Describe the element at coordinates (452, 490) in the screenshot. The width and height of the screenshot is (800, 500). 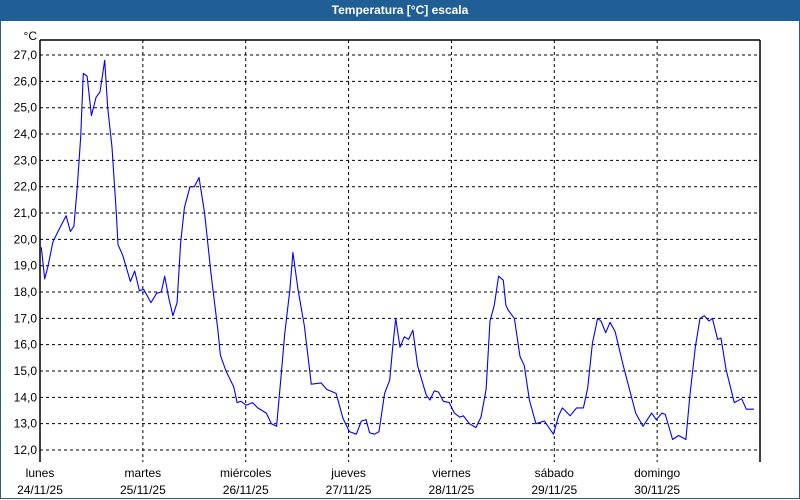
I see `x-tick-date-label: 28/11/25` at that location.